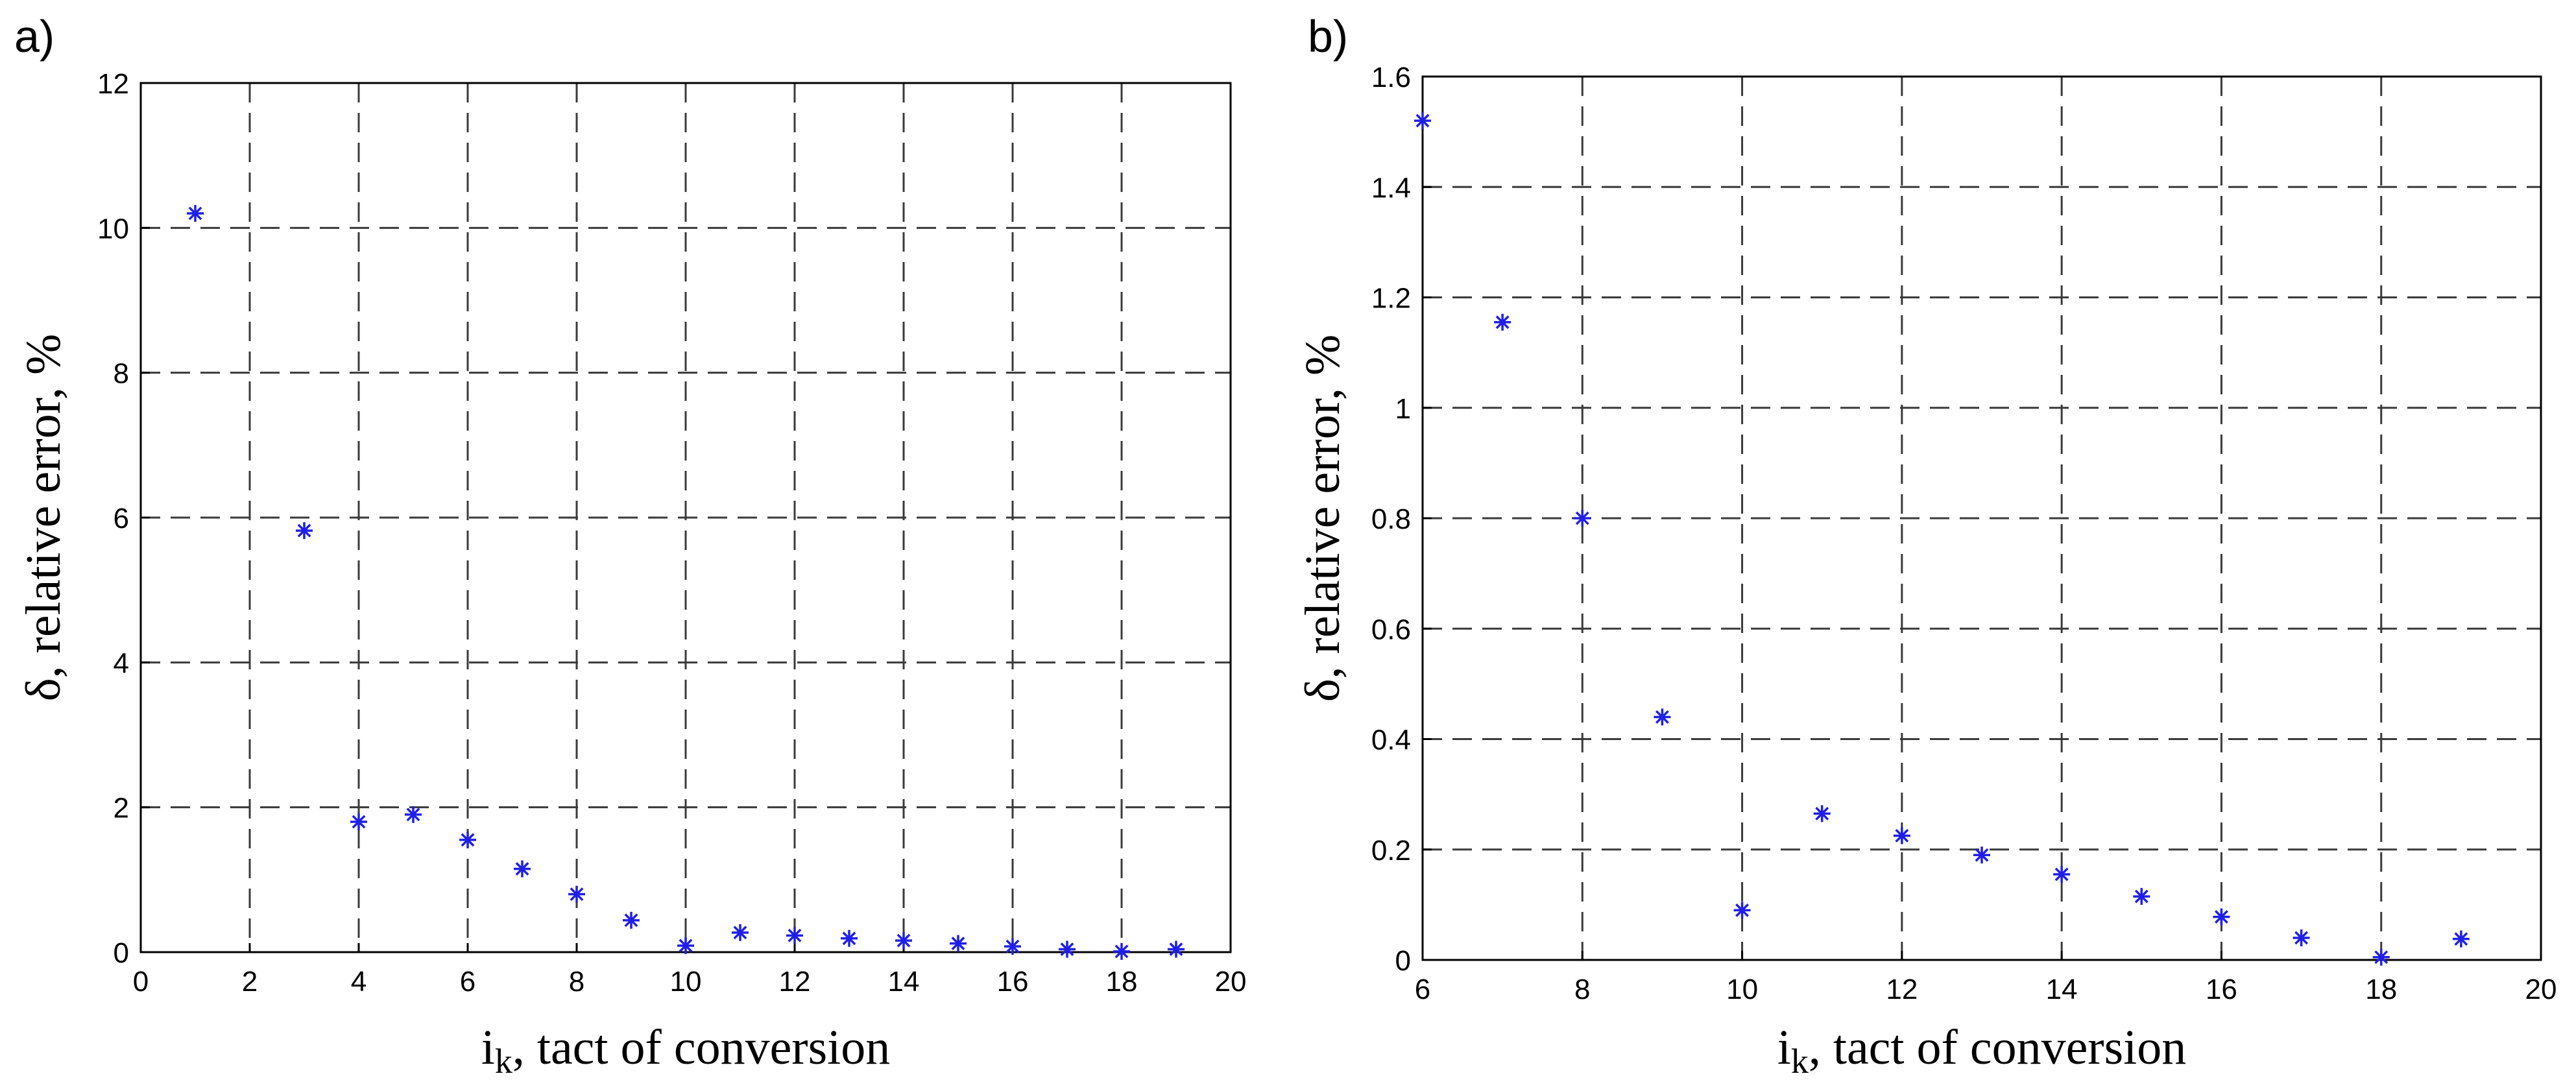 Image resolution: width=2576 pixels, height=1089 pixels. I want to click on x-axis-label-sub-b: k, so click(1800, 1061).